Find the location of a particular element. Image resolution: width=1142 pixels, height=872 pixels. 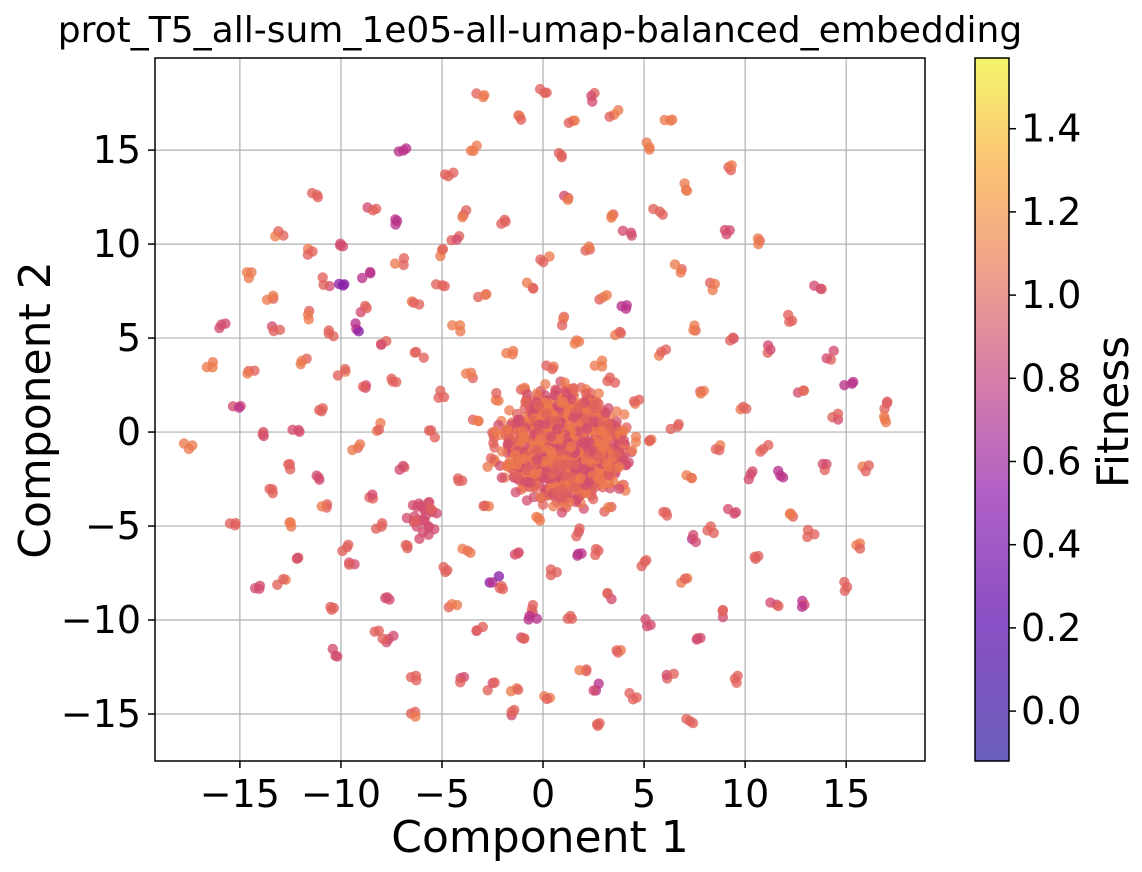

colorbar-frame is located at coordinates (992, 409).